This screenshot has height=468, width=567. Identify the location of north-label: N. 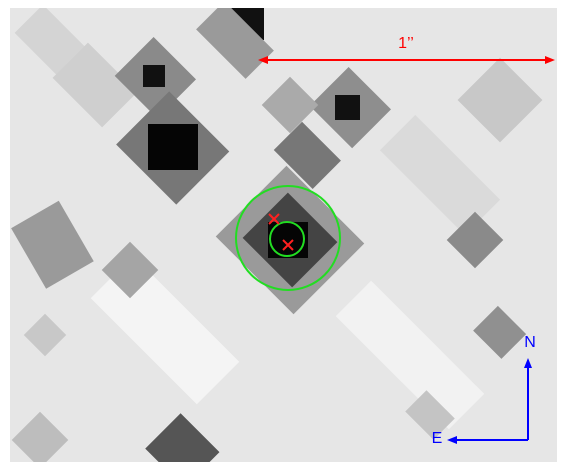
(530, 342).